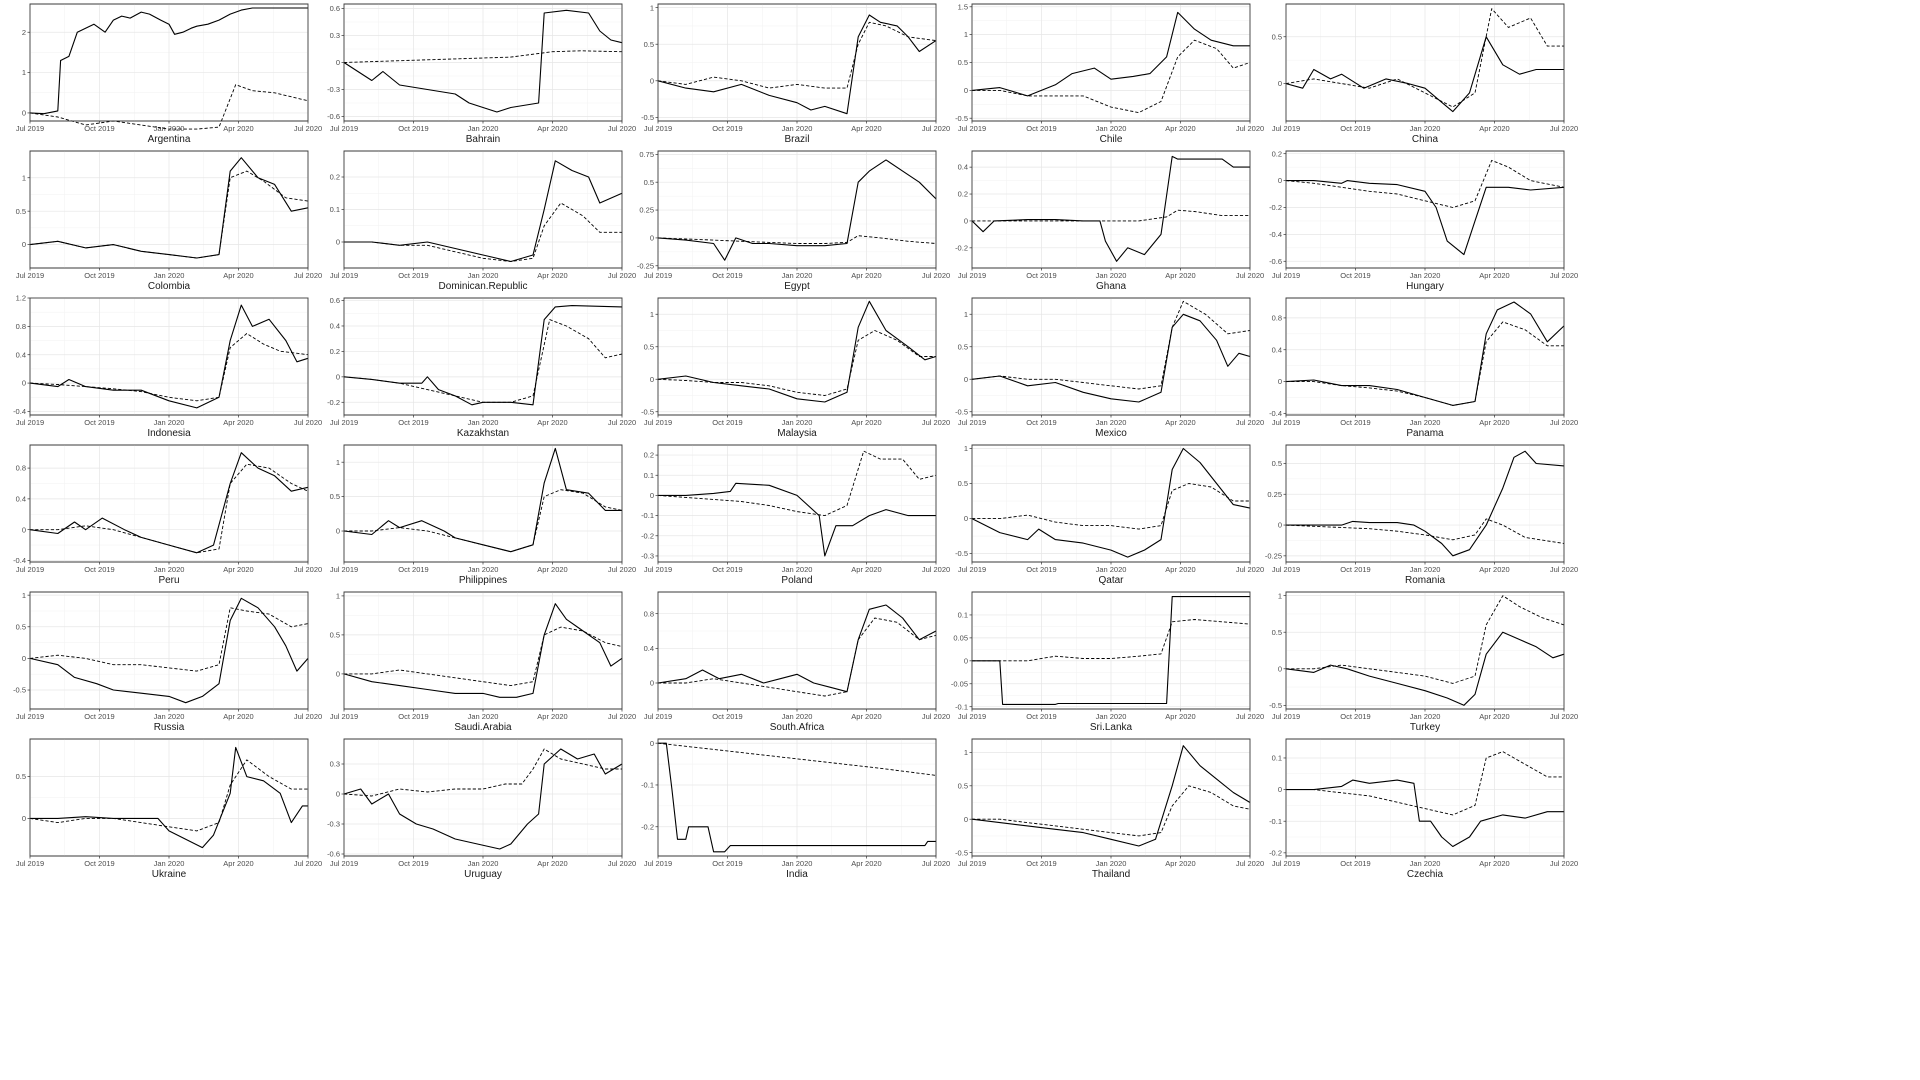 This screenshot has height=1080, width=1920. Describe the element at coordinates (1111, 139) in the screenshot. I see `panel-title: Chile` at that location.